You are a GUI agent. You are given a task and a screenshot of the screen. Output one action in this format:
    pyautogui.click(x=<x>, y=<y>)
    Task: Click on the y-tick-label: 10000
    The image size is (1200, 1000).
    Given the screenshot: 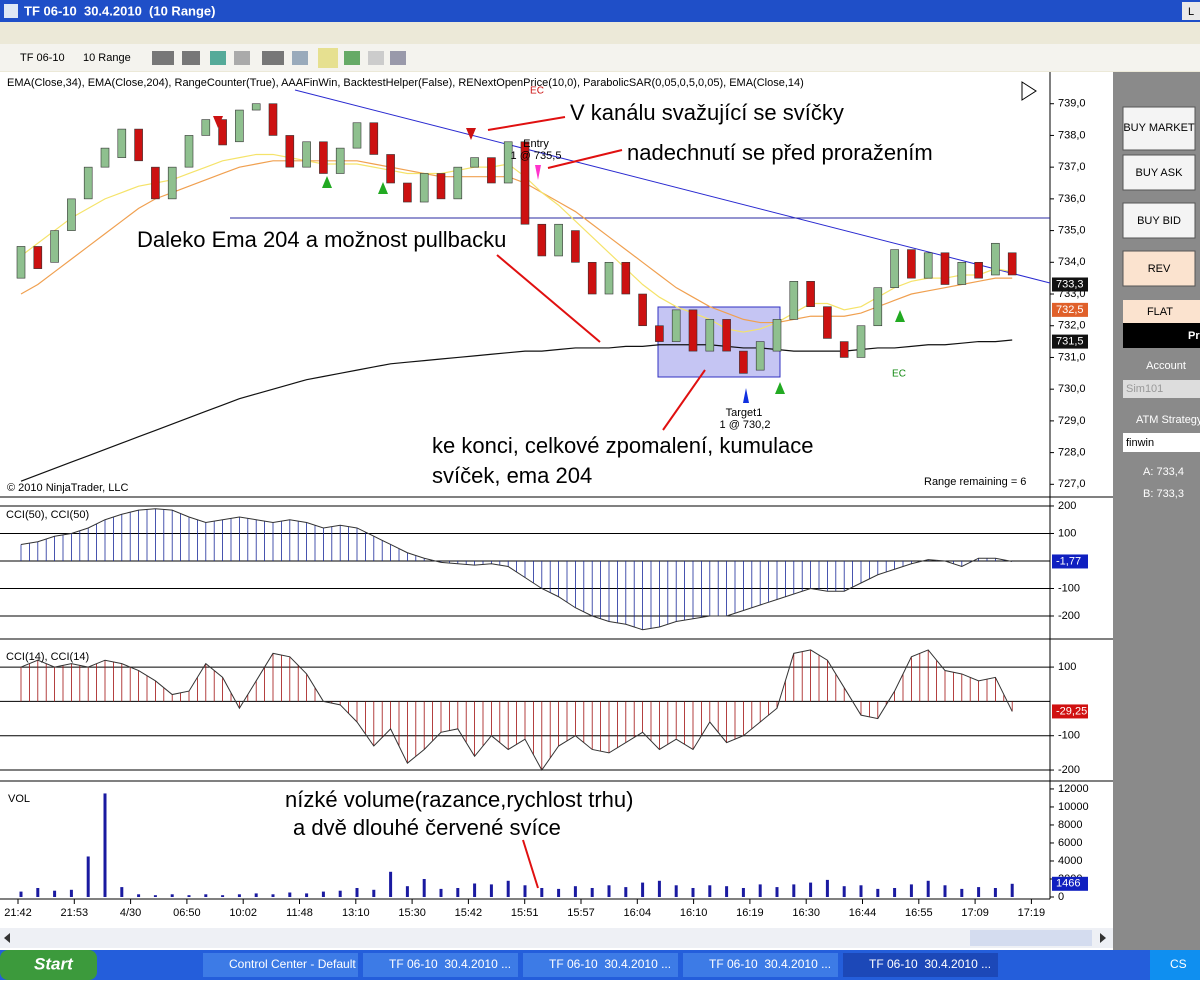 What is the action you would take?
    pyautogui.click(x=1073, y=807)
    